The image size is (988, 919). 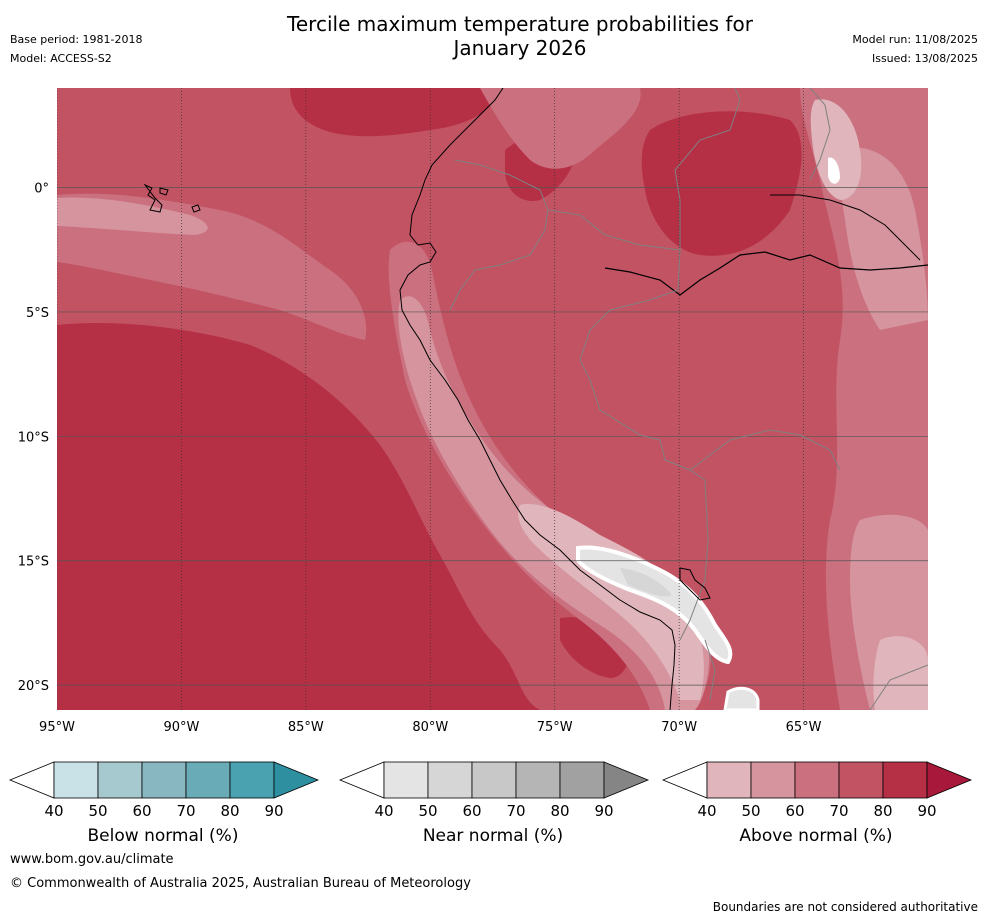 I want to click on colorbar-above-normal: 40 50 60 70 80 90, so click(x=817, y=790).